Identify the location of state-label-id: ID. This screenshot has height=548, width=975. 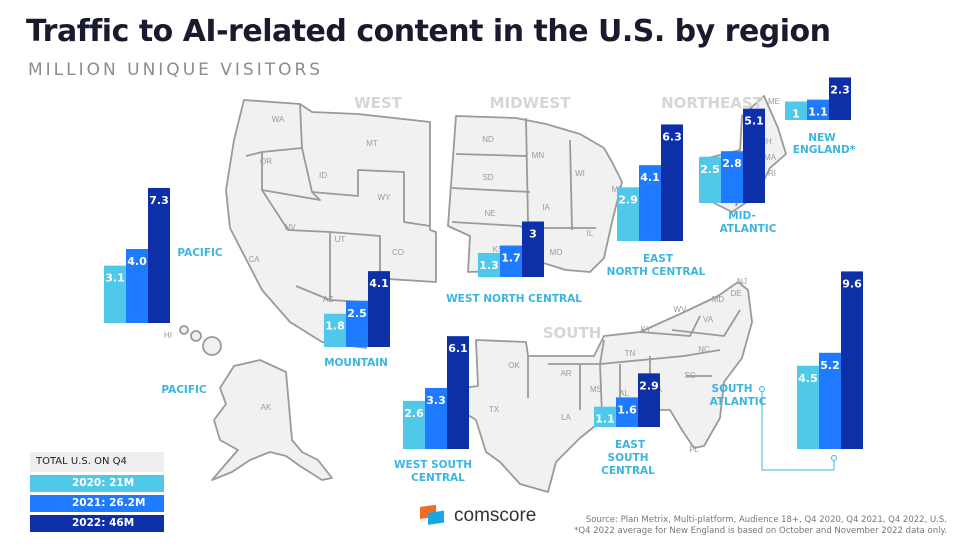
(323, 175).